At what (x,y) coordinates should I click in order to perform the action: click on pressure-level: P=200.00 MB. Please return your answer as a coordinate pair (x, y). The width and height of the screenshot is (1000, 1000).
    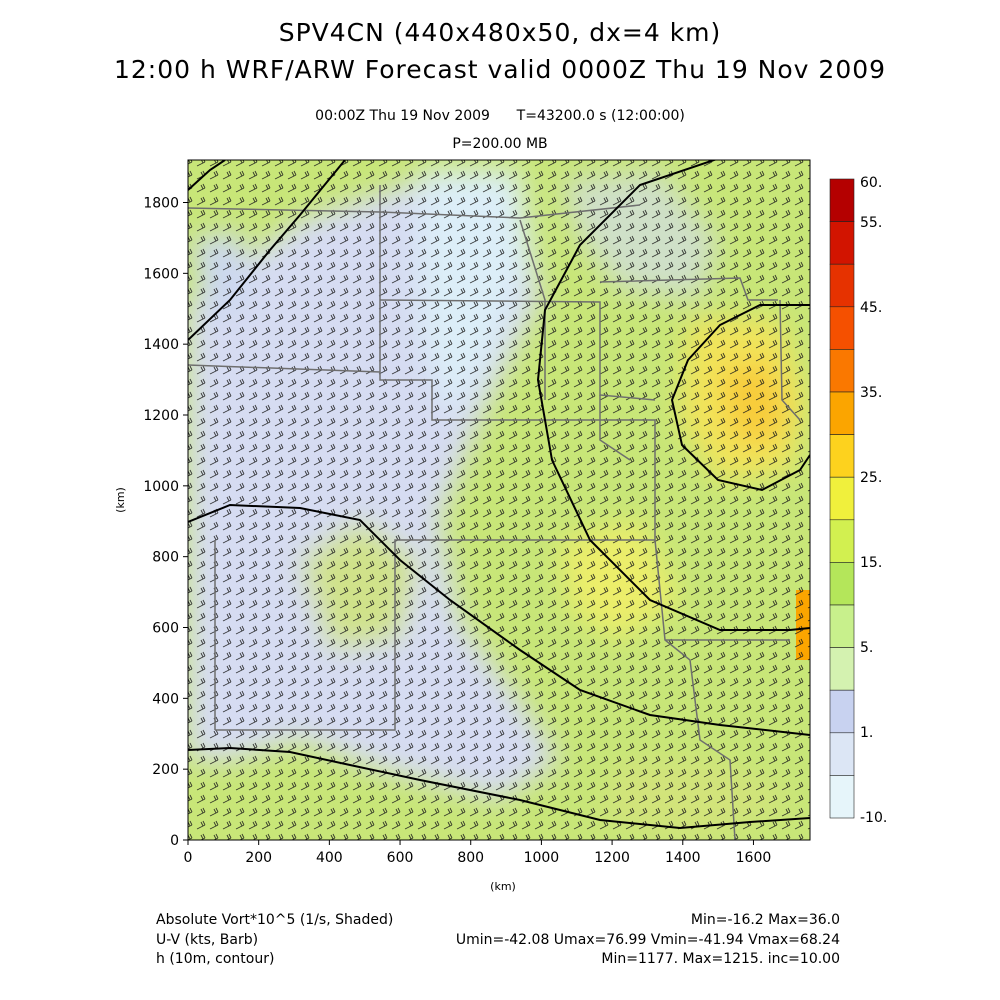
    Looking at the image, I should click on (500, 144).